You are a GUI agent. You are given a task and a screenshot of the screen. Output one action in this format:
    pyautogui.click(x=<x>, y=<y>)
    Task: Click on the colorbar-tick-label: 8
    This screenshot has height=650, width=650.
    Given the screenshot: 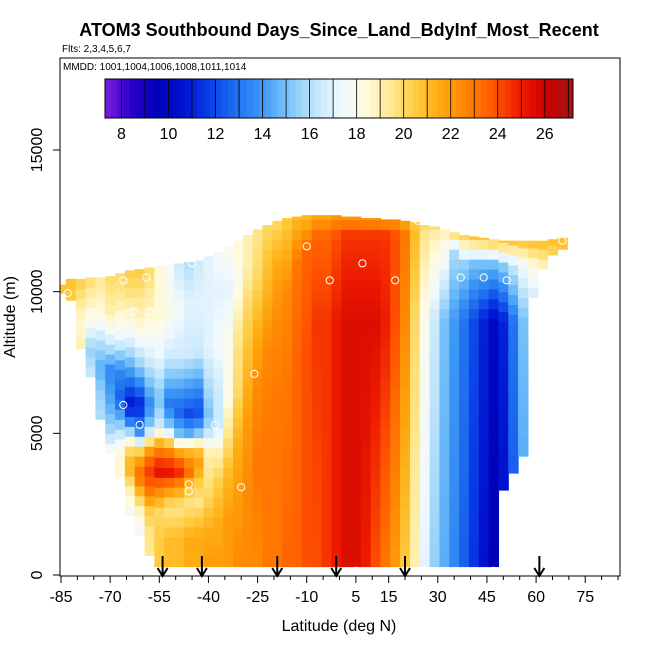 What is the action you would take?
    pyautogui.click(x=121, y=134)
    